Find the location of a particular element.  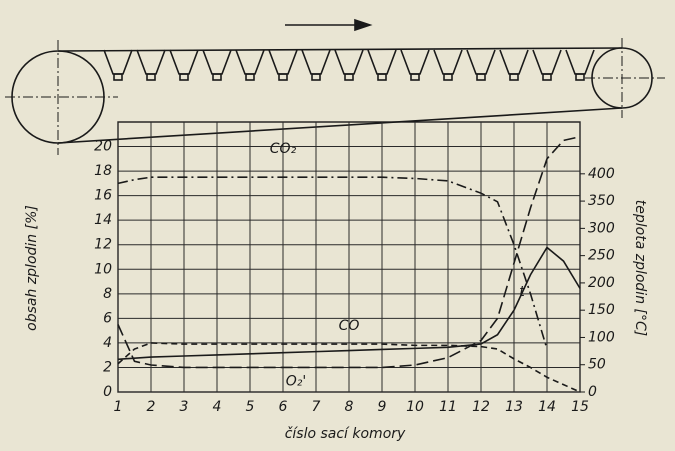

y-tick-label: 10 is located at coordinates (103, 269).